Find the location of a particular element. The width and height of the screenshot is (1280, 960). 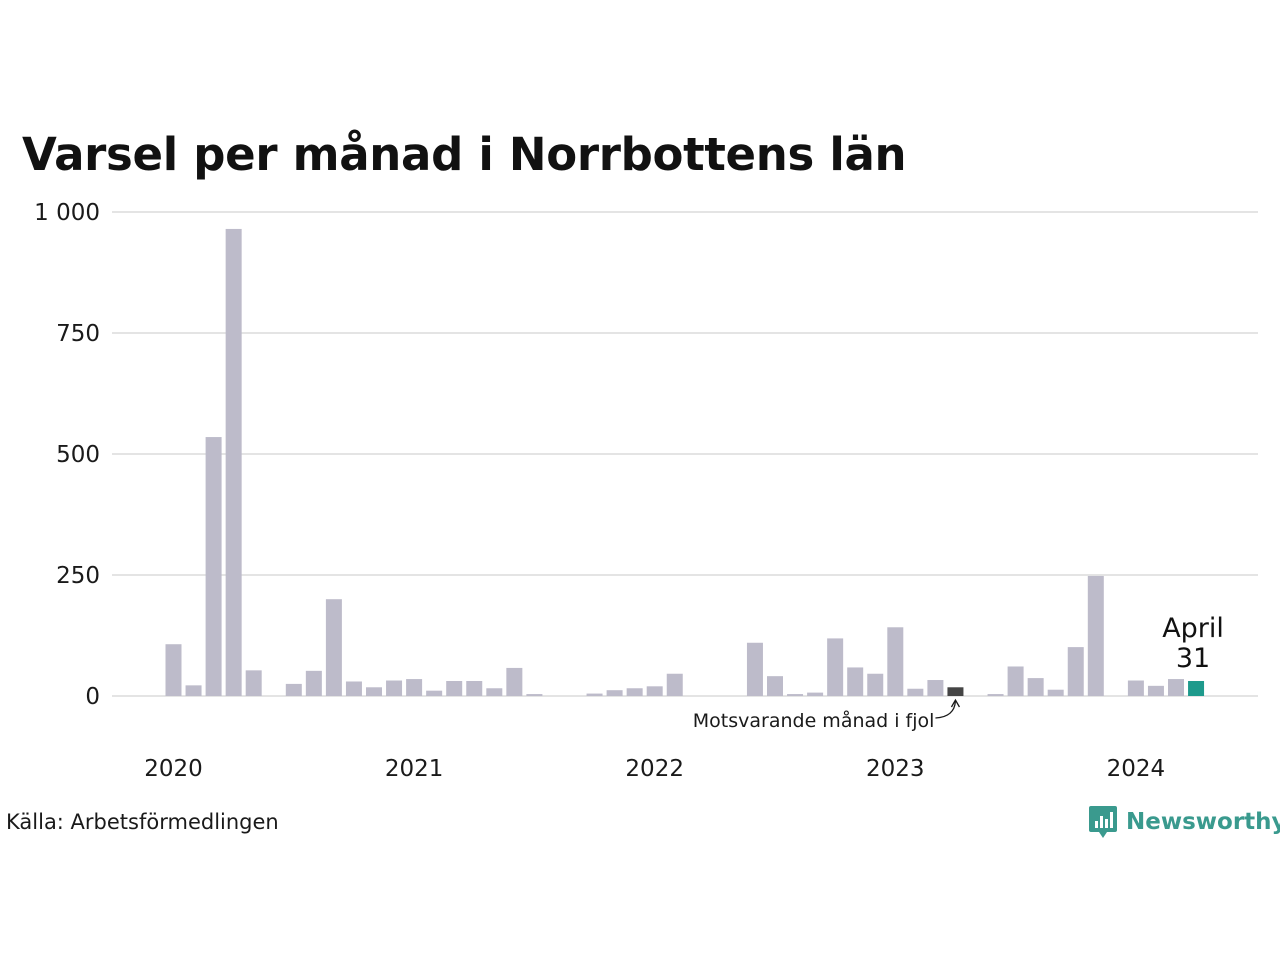

y-axis-ticks: 0 250 500 750 1 000 is located at coordinates (67, 455).